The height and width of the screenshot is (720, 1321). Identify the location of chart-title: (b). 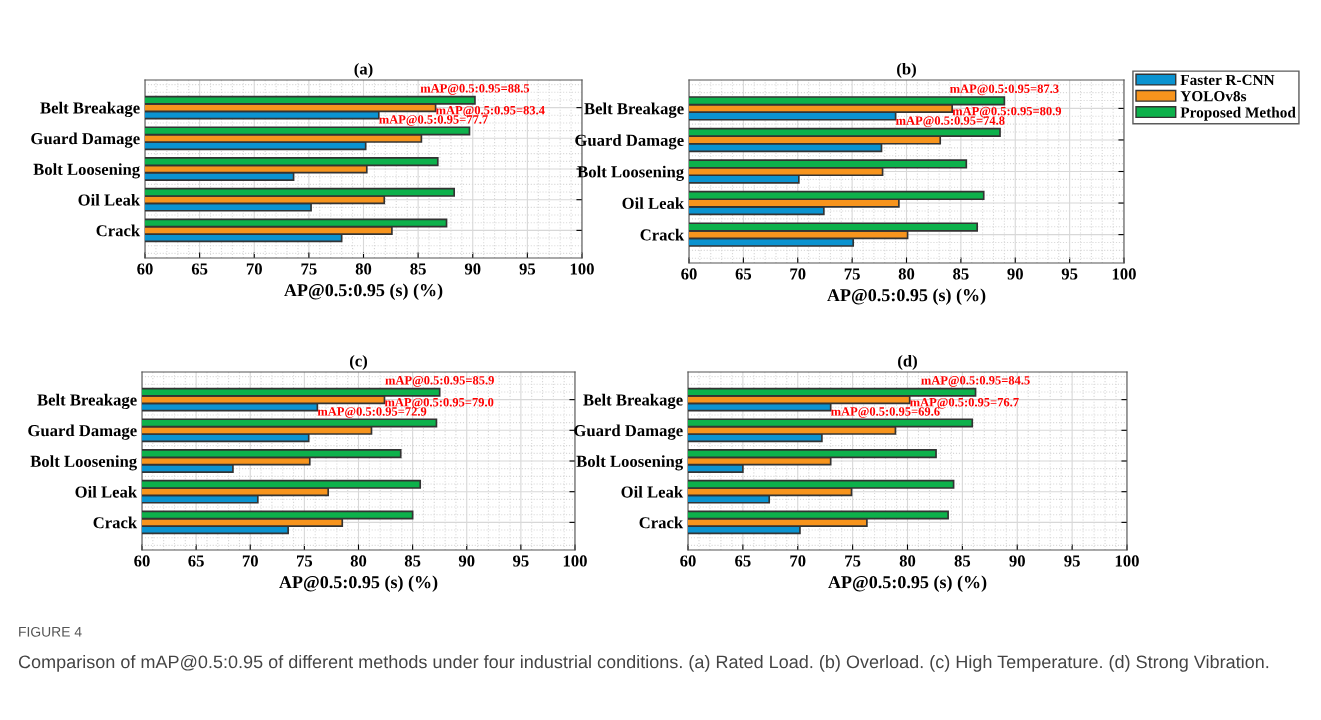
(906, 70).